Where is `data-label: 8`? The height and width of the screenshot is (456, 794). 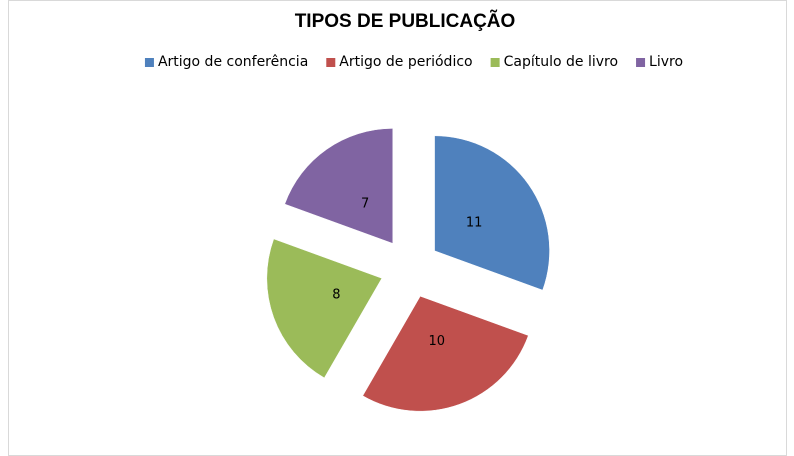 data-label: 8 is located at coordinates (336, 294).